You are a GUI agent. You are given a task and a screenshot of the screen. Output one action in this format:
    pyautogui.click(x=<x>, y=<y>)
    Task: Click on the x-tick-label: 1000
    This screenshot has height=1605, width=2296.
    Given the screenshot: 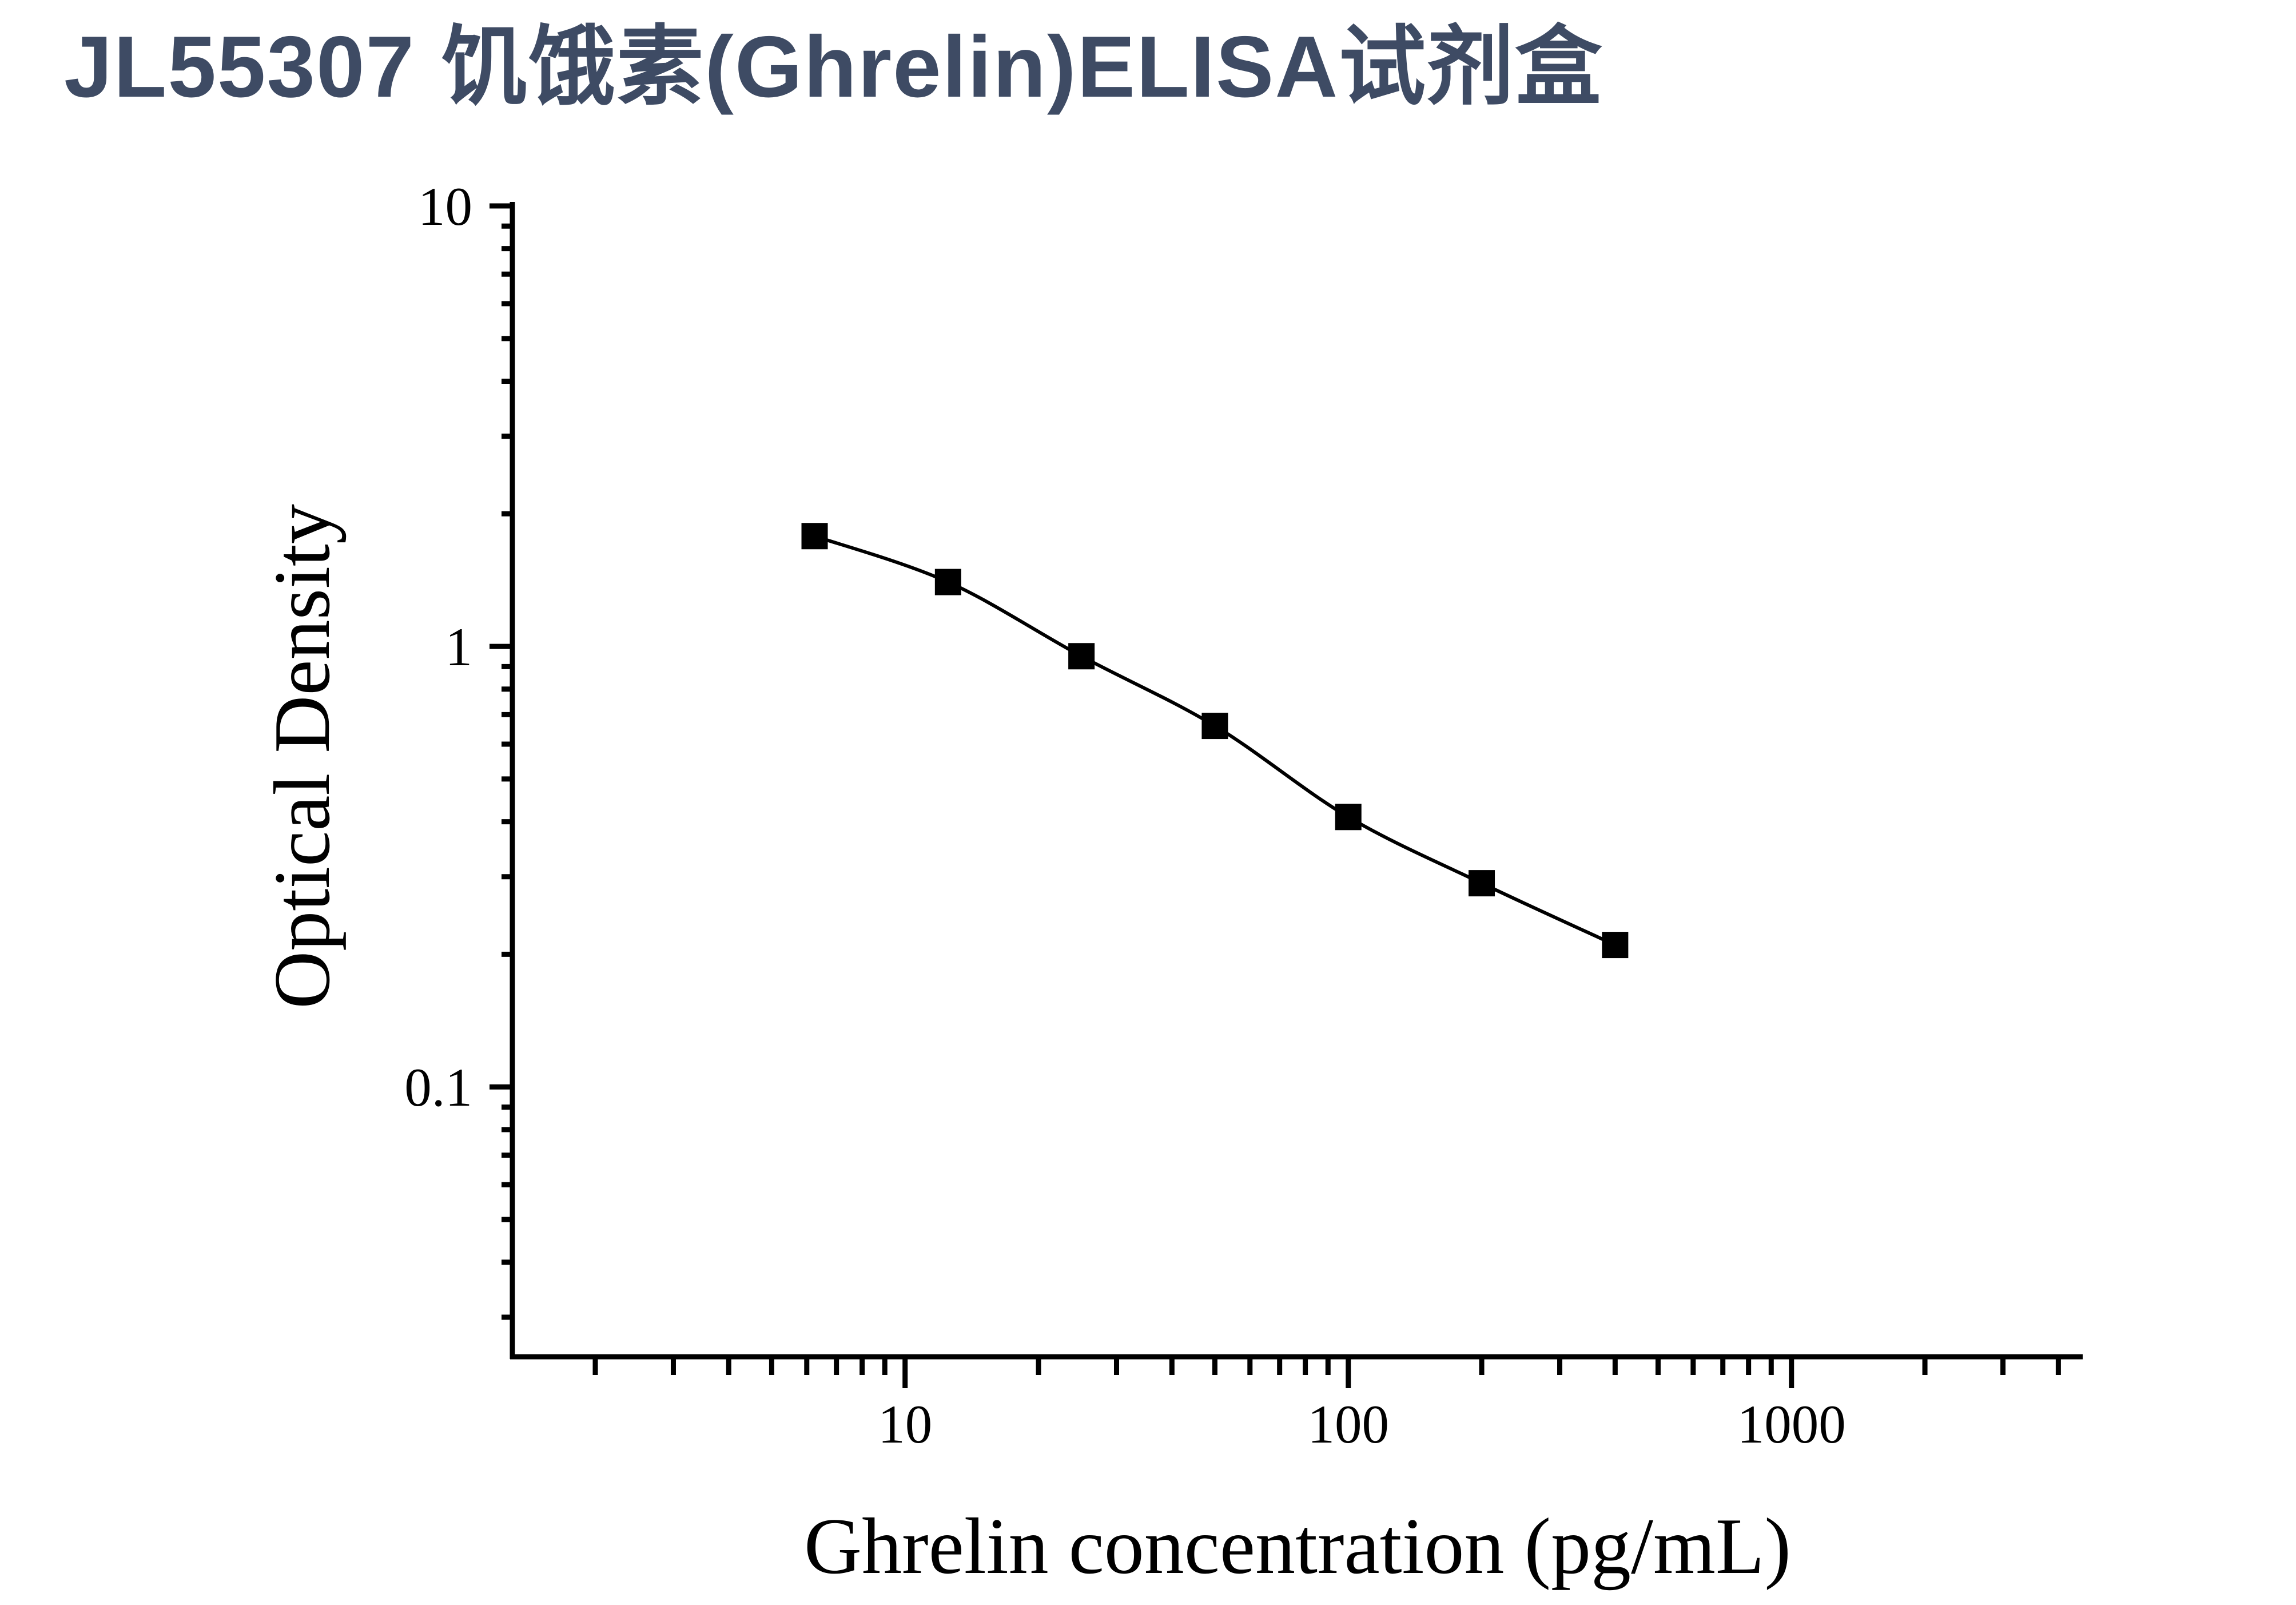 What is the action you would take?
    pyautogui.click(x=1791, y=1424)
    